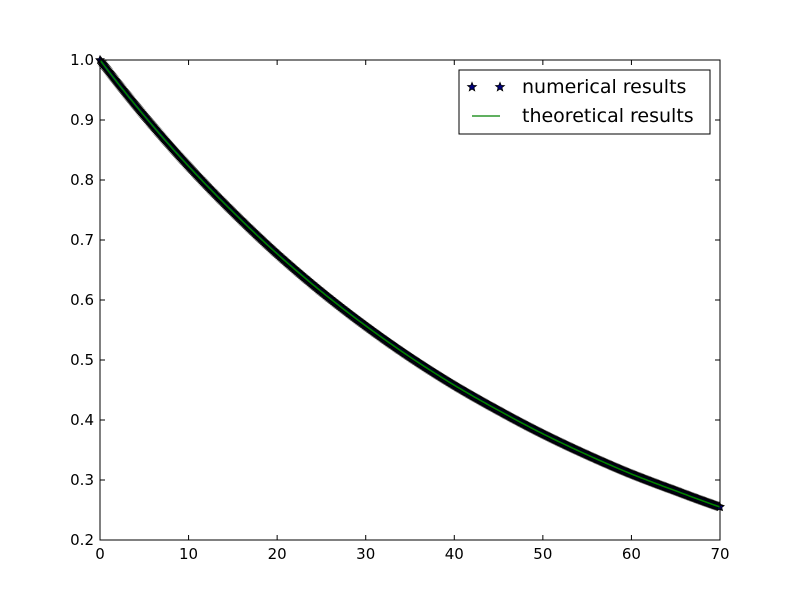 This screenshot has height=600, width=800. What do you see at coordinates (188, 554) in the screenshot?
I see `x-tick-label: 10` at bounding box center [188, 554].